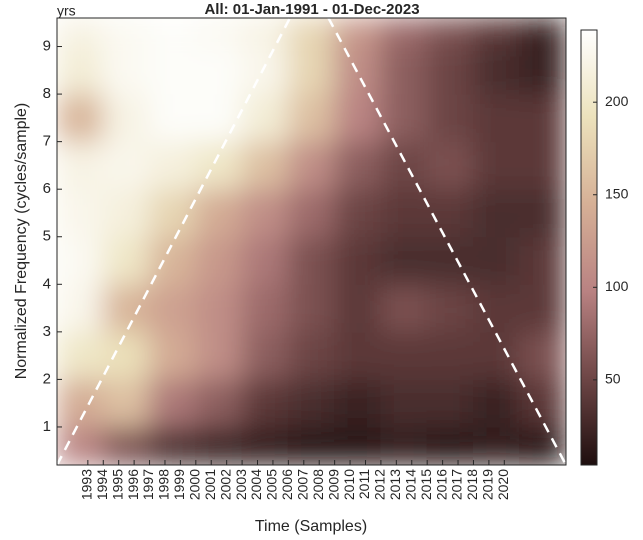  What do you see at coordinates (87, 484) in the screenshot?
I see `x-tick-label: 1993` at bounding box center [87, 484].